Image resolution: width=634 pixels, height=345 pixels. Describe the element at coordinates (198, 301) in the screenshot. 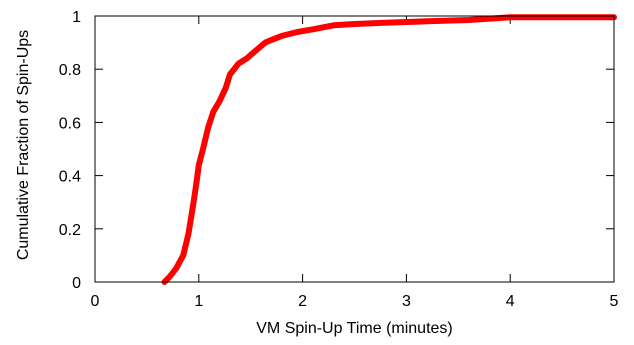

I see `x-tick-label: 1` at that location.